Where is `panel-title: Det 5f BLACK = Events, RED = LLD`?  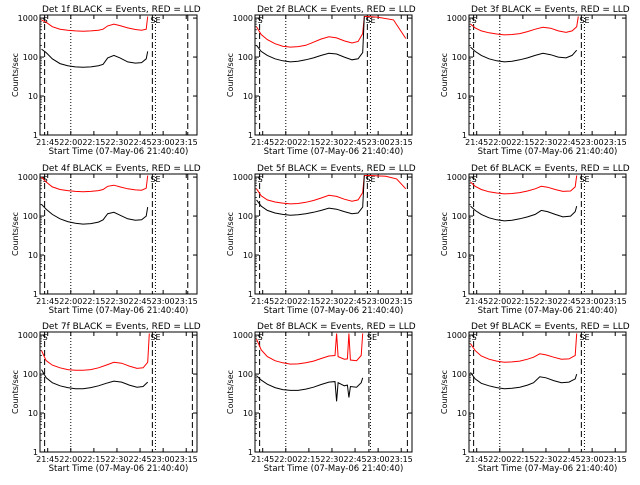
panel-title: Det 5f BLACK = Events, RED = LLD is located at coordinates (336, 169).